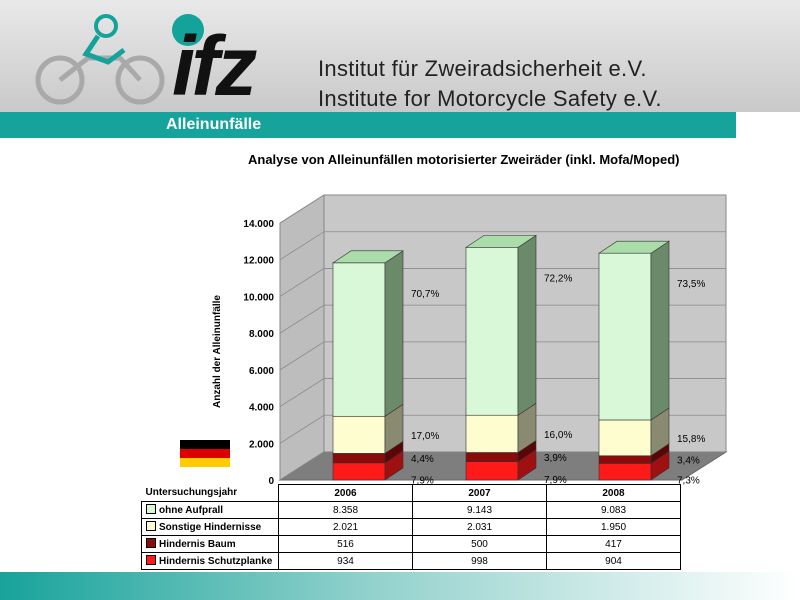 This screenshot has width=800, height=600. Describe the element at coordinates (345, 493) in the screenshot. I see `year-header: 2006` at that location.